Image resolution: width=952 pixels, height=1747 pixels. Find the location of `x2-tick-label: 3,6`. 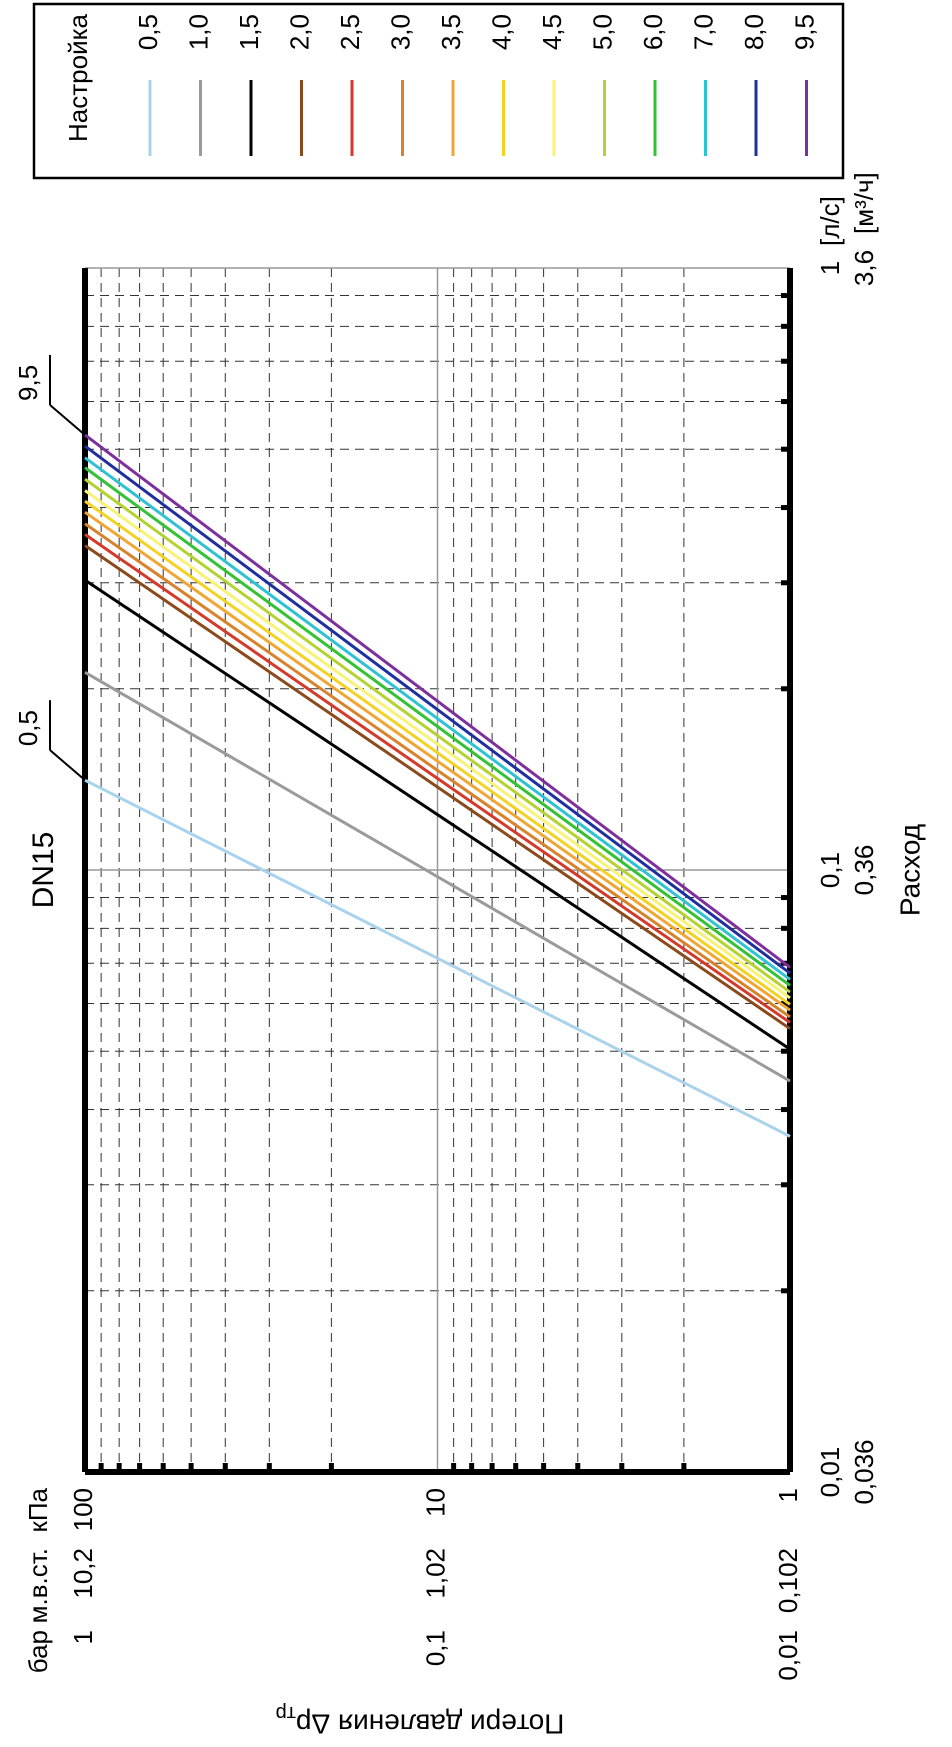

x2-tick-label: 3,6 is located at coordinates (864, 268).